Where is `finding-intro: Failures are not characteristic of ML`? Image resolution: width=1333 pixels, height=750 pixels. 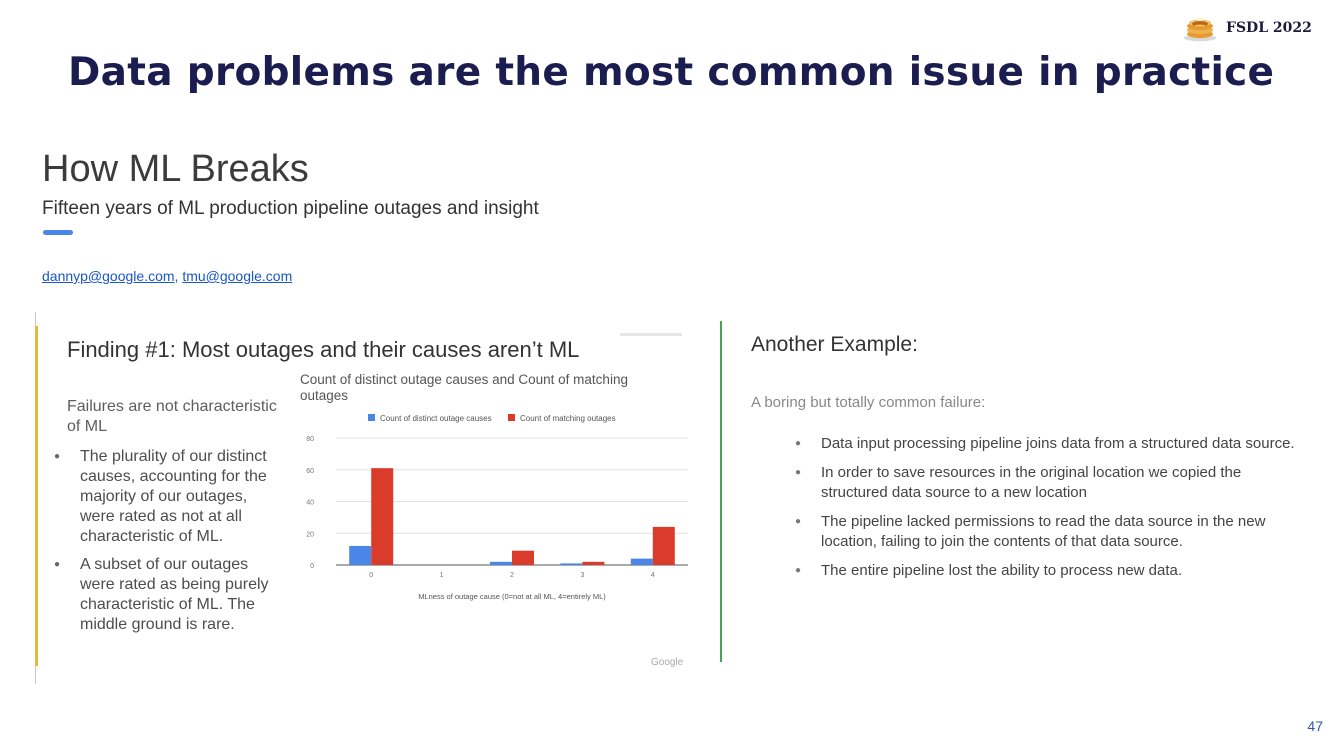
finding-intro: Failures are not characteristic of ML is located at coordinates (172, 416).